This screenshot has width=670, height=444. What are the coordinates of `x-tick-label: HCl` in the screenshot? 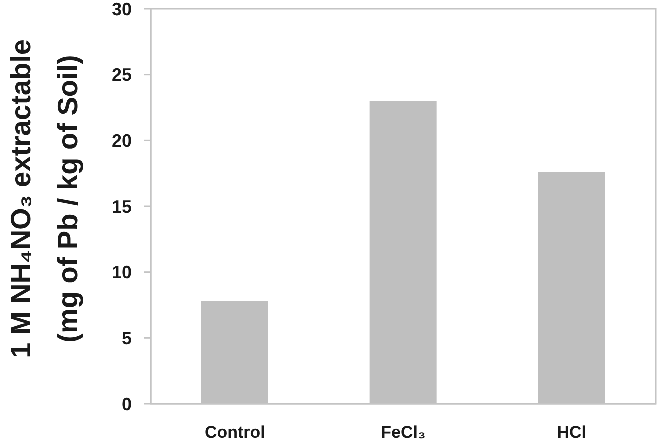 It's located at (571, 432).